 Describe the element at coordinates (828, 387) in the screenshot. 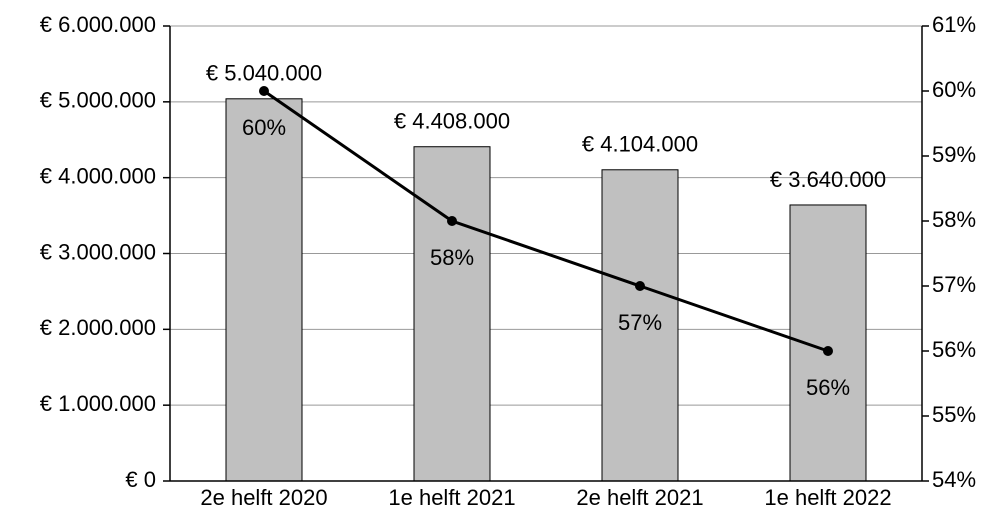

I see `line-value-label: 56%` at that location.